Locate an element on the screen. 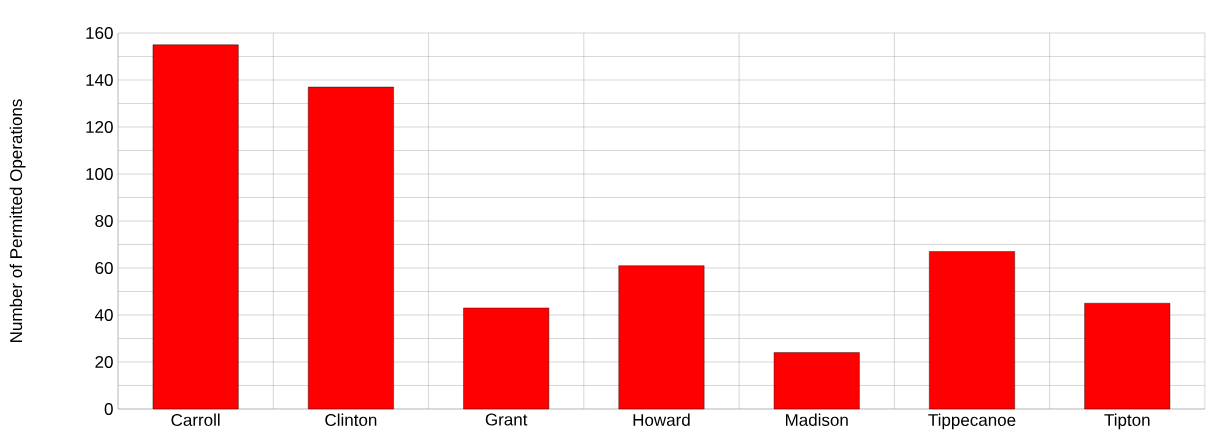 The width and height of the screenshot is (1211, 442). y-tick-label: 60 is located at coordinates (104, 268).